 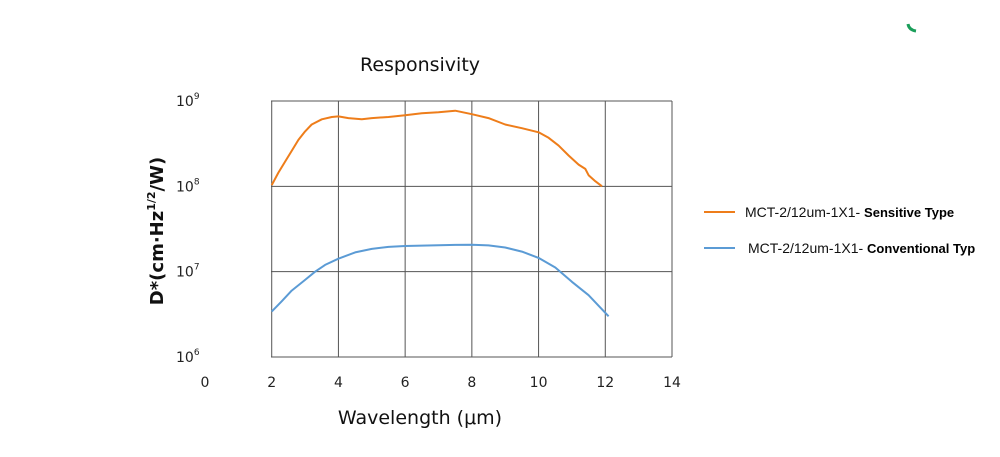 I want to click on y-tick-label: 10⁸, so click(x=188, y=186).